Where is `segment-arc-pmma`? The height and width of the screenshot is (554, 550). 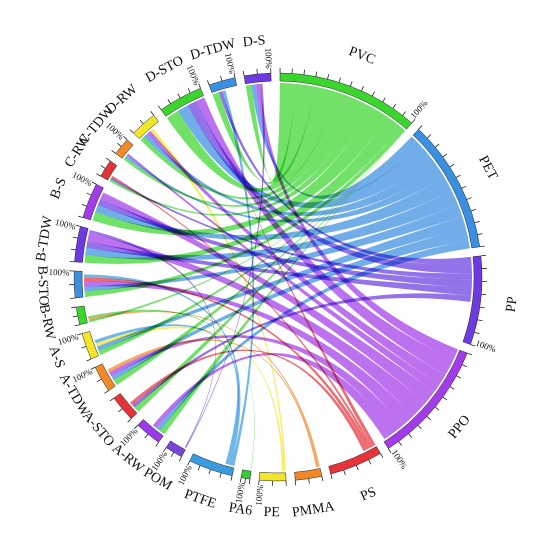
segment-arc-pmma is located at coordinates (308, 474).